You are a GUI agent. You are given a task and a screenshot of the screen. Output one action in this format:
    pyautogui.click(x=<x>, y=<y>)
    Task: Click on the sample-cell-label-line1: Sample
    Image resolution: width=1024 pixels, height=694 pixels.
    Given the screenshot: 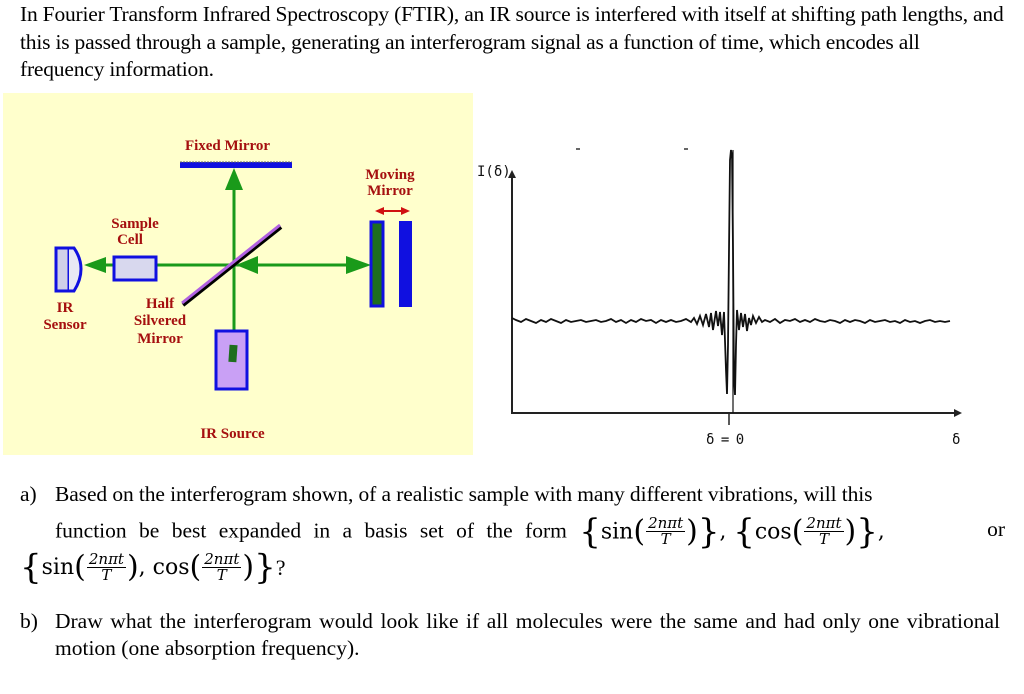 What is the action you would take?
    pyautogui.click(x=135, y=224)
    